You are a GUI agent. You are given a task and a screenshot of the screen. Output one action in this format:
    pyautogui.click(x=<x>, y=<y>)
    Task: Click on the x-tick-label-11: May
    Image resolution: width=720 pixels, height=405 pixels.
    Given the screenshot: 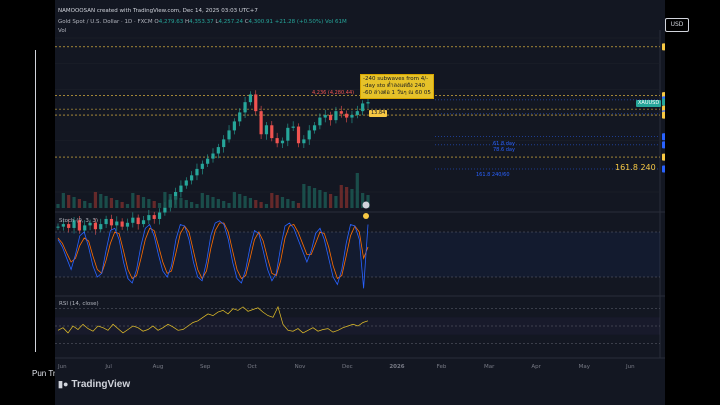 What is the action you would take?
    pyautogui.click(x=585, y=367)
    